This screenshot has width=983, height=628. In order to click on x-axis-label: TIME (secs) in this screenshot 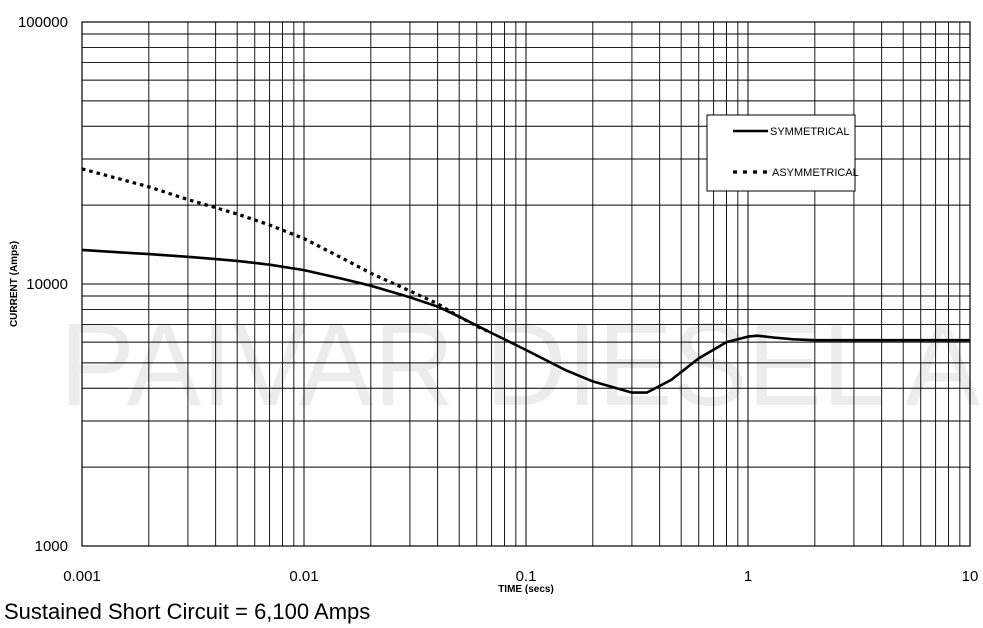, I will do `click(526, 589)`.